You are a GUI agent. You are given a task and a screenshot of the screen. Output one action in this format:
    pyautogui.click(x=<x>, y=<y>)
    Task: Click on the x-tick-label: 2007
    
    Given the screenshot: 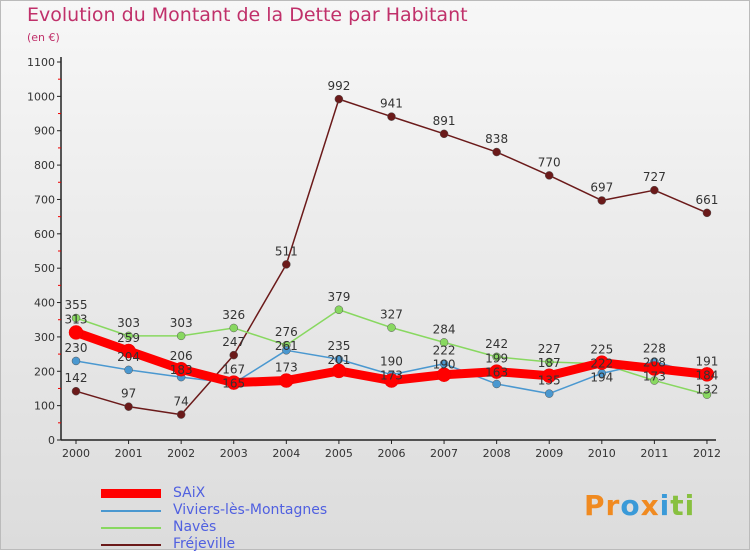 What is the action you would take?
    pyautogui.click(x=444, y=453)
    